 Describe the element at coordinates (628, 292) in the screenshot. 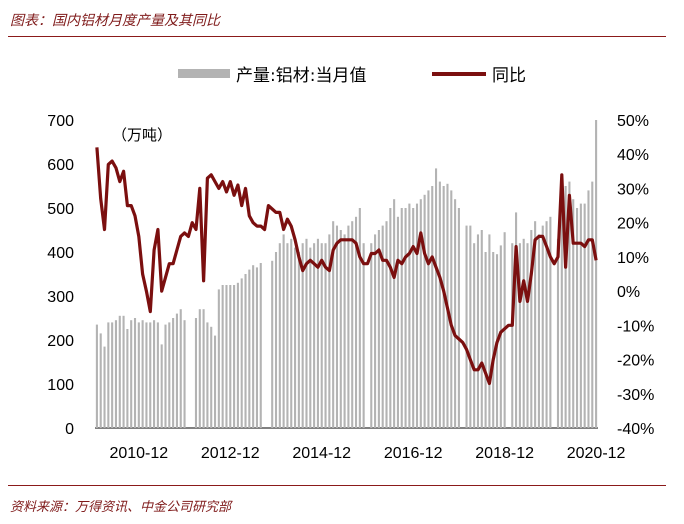

I see `y-right-tick-label: 0%` at that location.